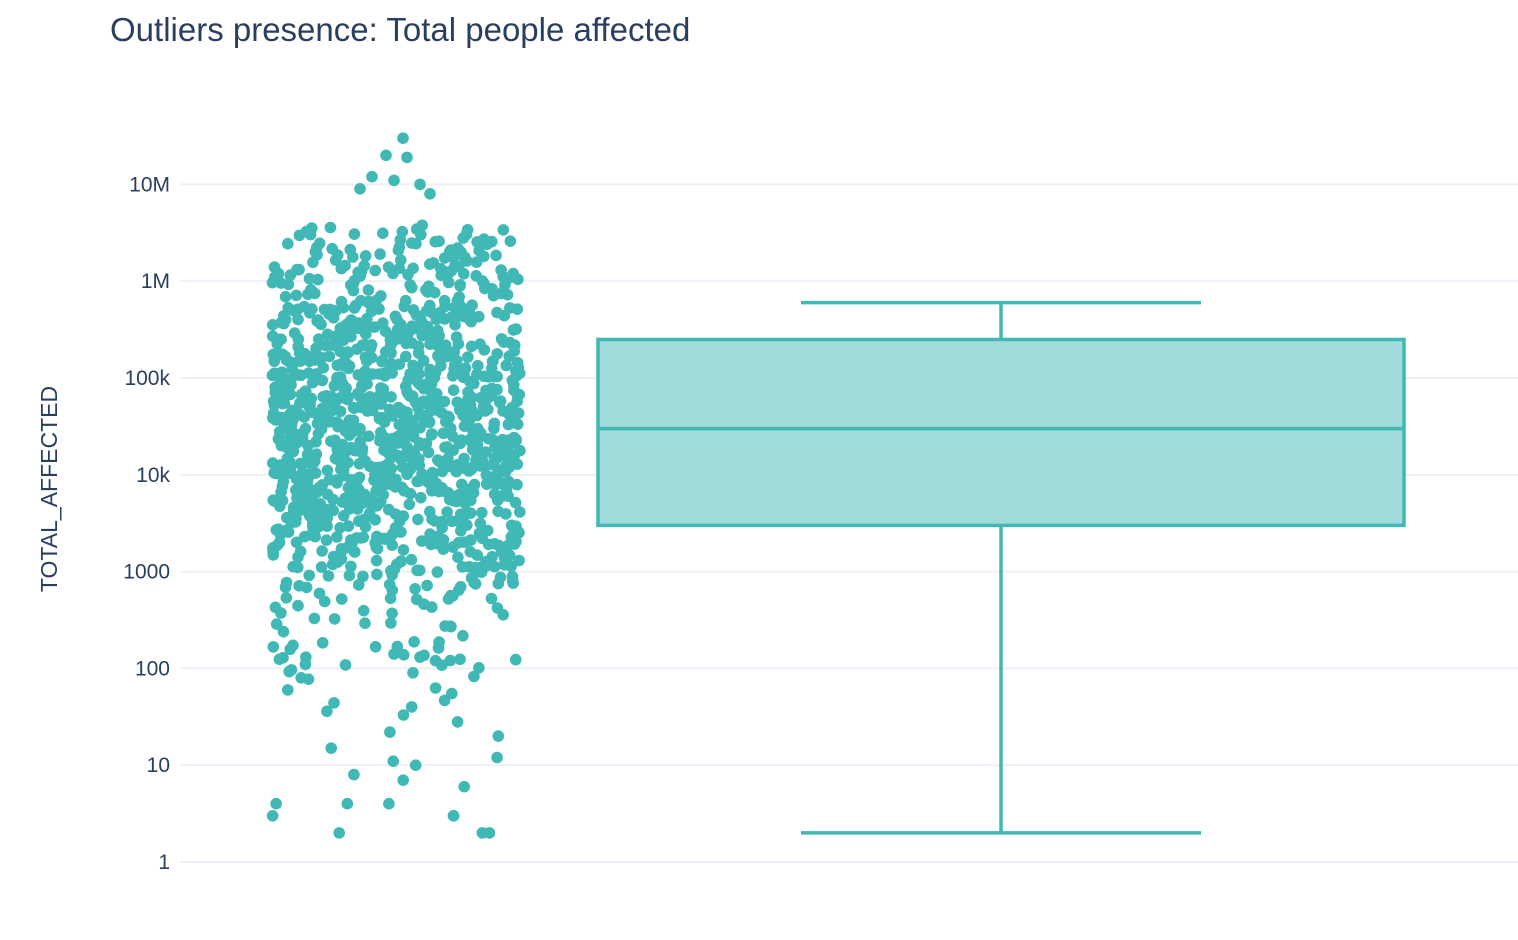 Image resolution: width=1518 pixels, height=940 pixels. What do you see at coordinates (164, 862) in the screenshot?
I see `y-tick-label: 1` at bounding box center [164, 862].